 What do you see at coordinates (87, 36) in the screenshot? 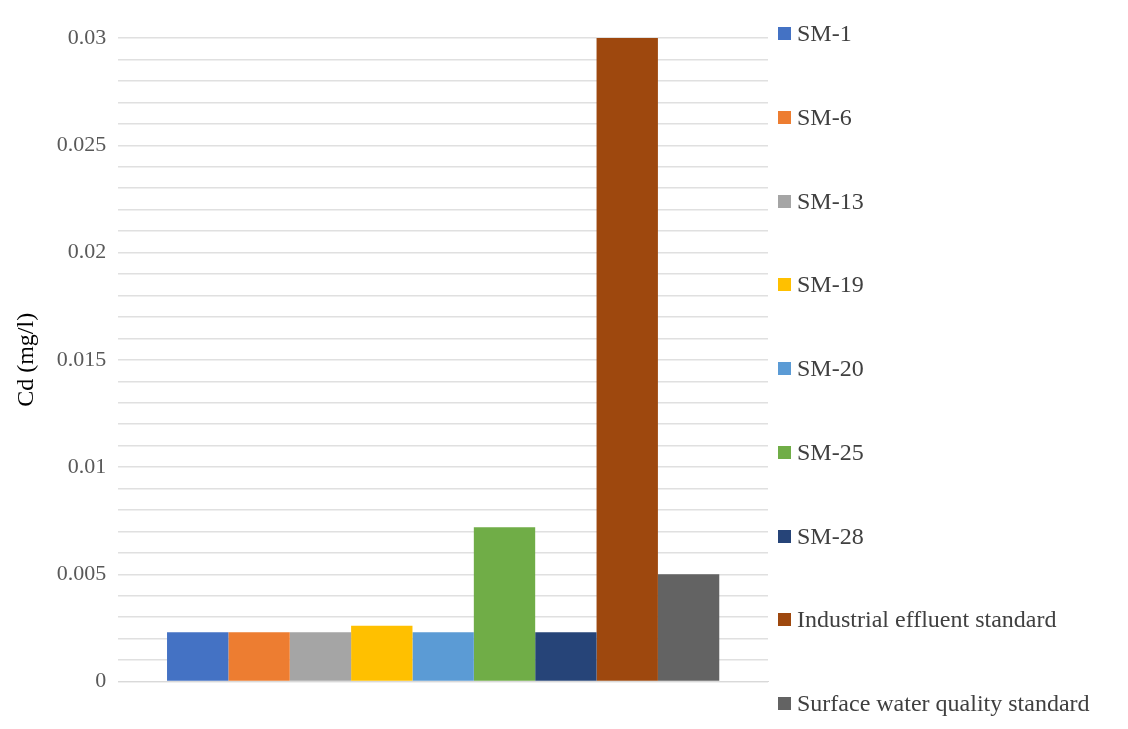
I see `y-tick-label: 0.03` at bounding box center [87, 36].